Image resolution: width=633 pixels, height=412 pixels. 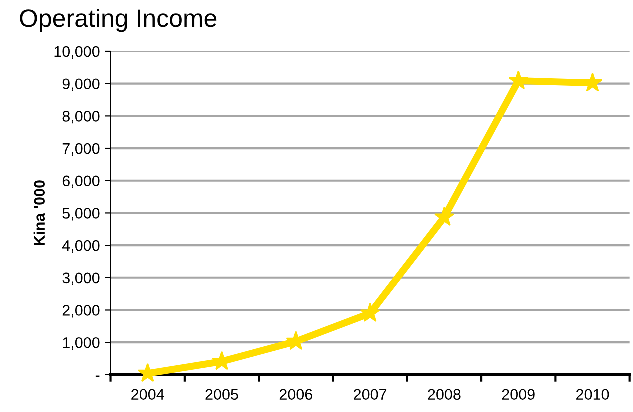 What do you see at coordinates (40, 213) in the screenshot?
I see `y-axis-title: Kina '000` at bounding box center [40, 213].